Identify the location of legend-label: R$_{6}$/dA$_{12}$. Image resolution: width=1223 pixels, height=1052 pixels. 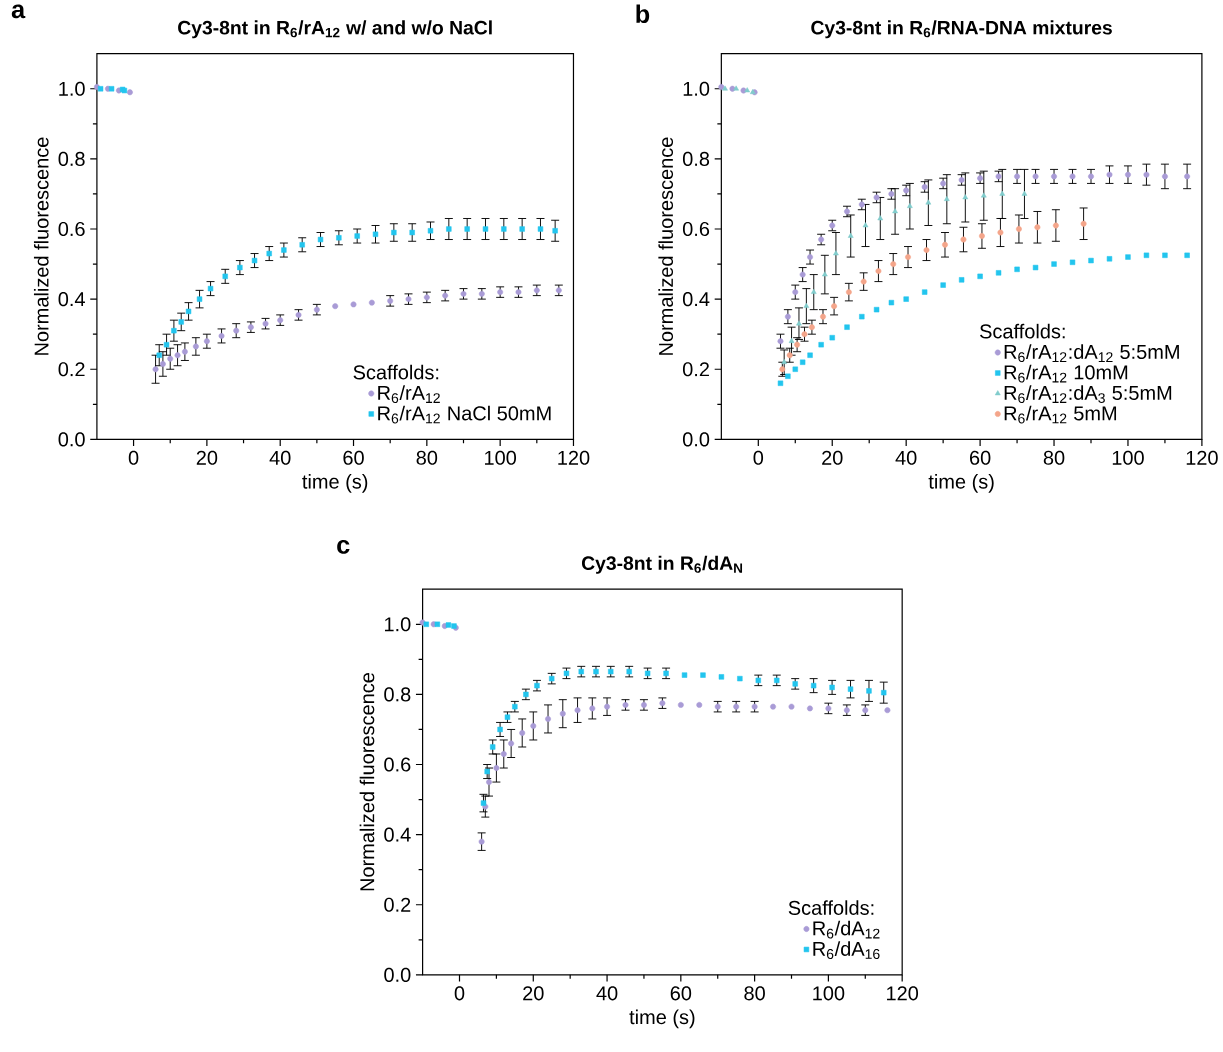
(846, 929).